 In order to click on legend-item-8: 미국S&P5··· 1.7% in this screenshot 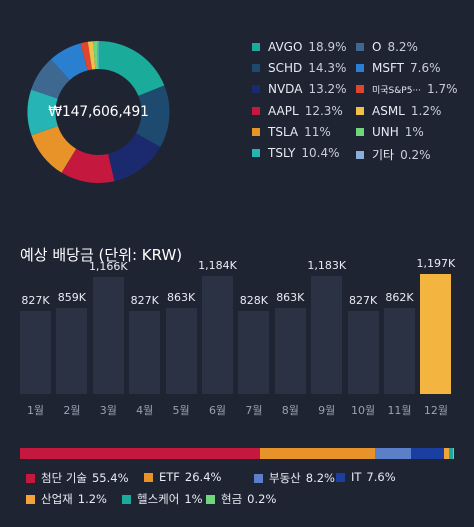, I will do `click(407, 89)`.